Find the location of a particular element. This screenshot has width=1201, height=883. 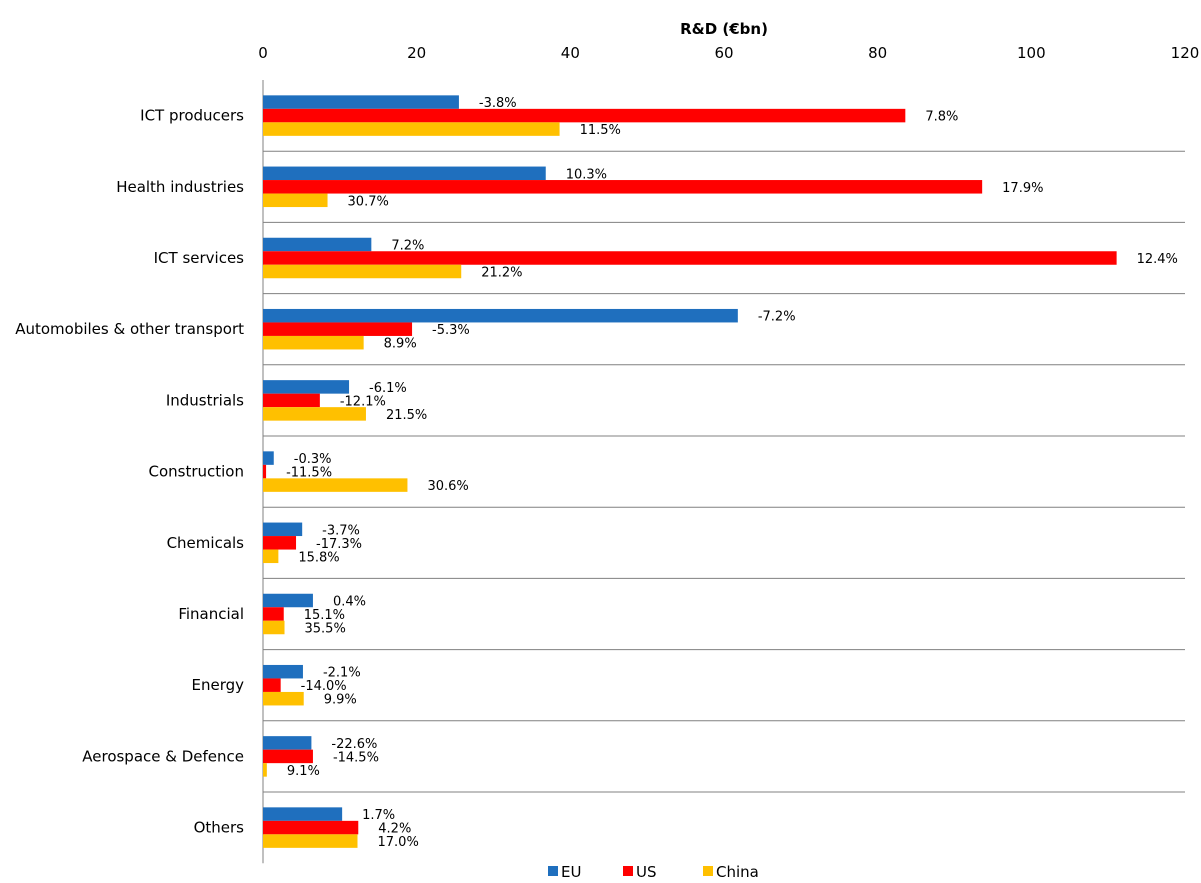

category-label: Construction is located at coordinates (196, 472).